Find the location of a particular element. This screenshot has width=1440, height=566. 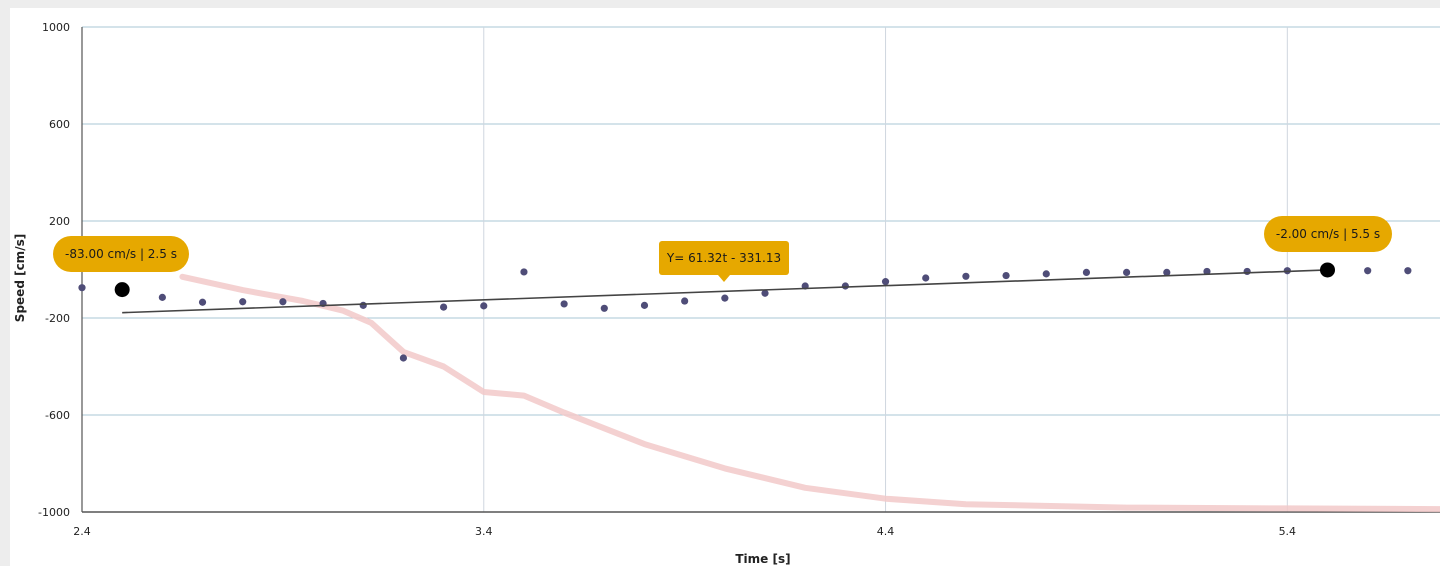

x-tick-label: 5.4 is located at coordinates (1288, 531).